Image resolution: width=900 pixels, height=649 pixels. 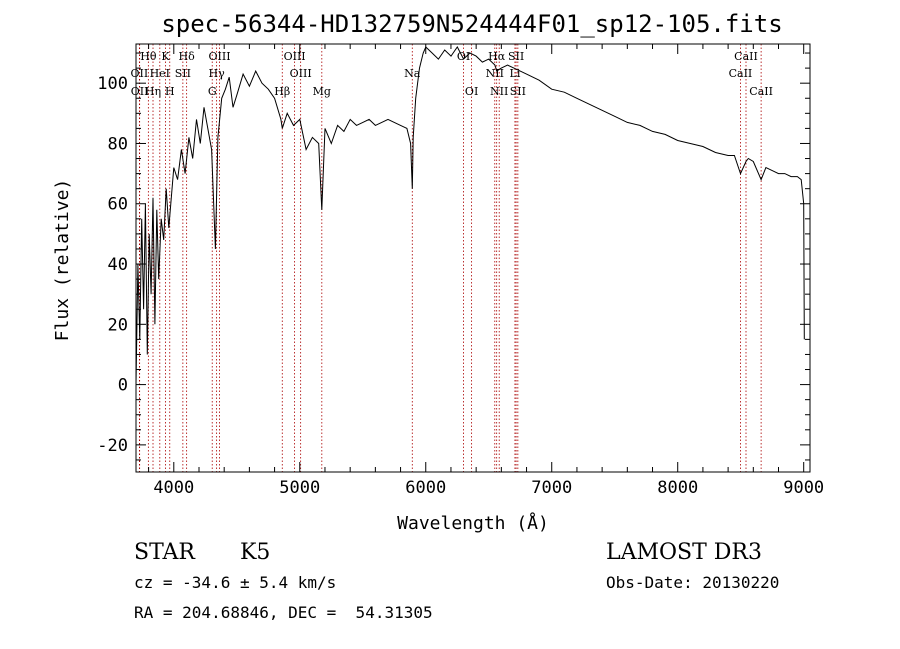 I want to click on object-subclass: K5, so click(x=255, y=552).